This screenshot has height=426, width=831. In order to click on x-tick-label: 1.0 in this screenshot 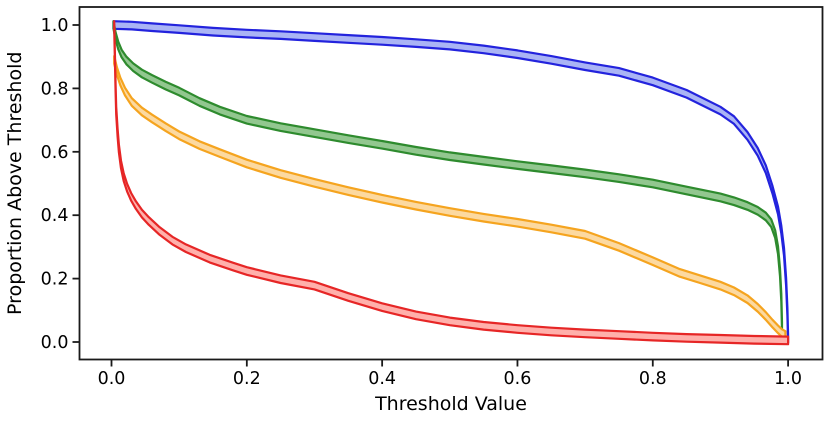, I will do `click(788, 379)`.